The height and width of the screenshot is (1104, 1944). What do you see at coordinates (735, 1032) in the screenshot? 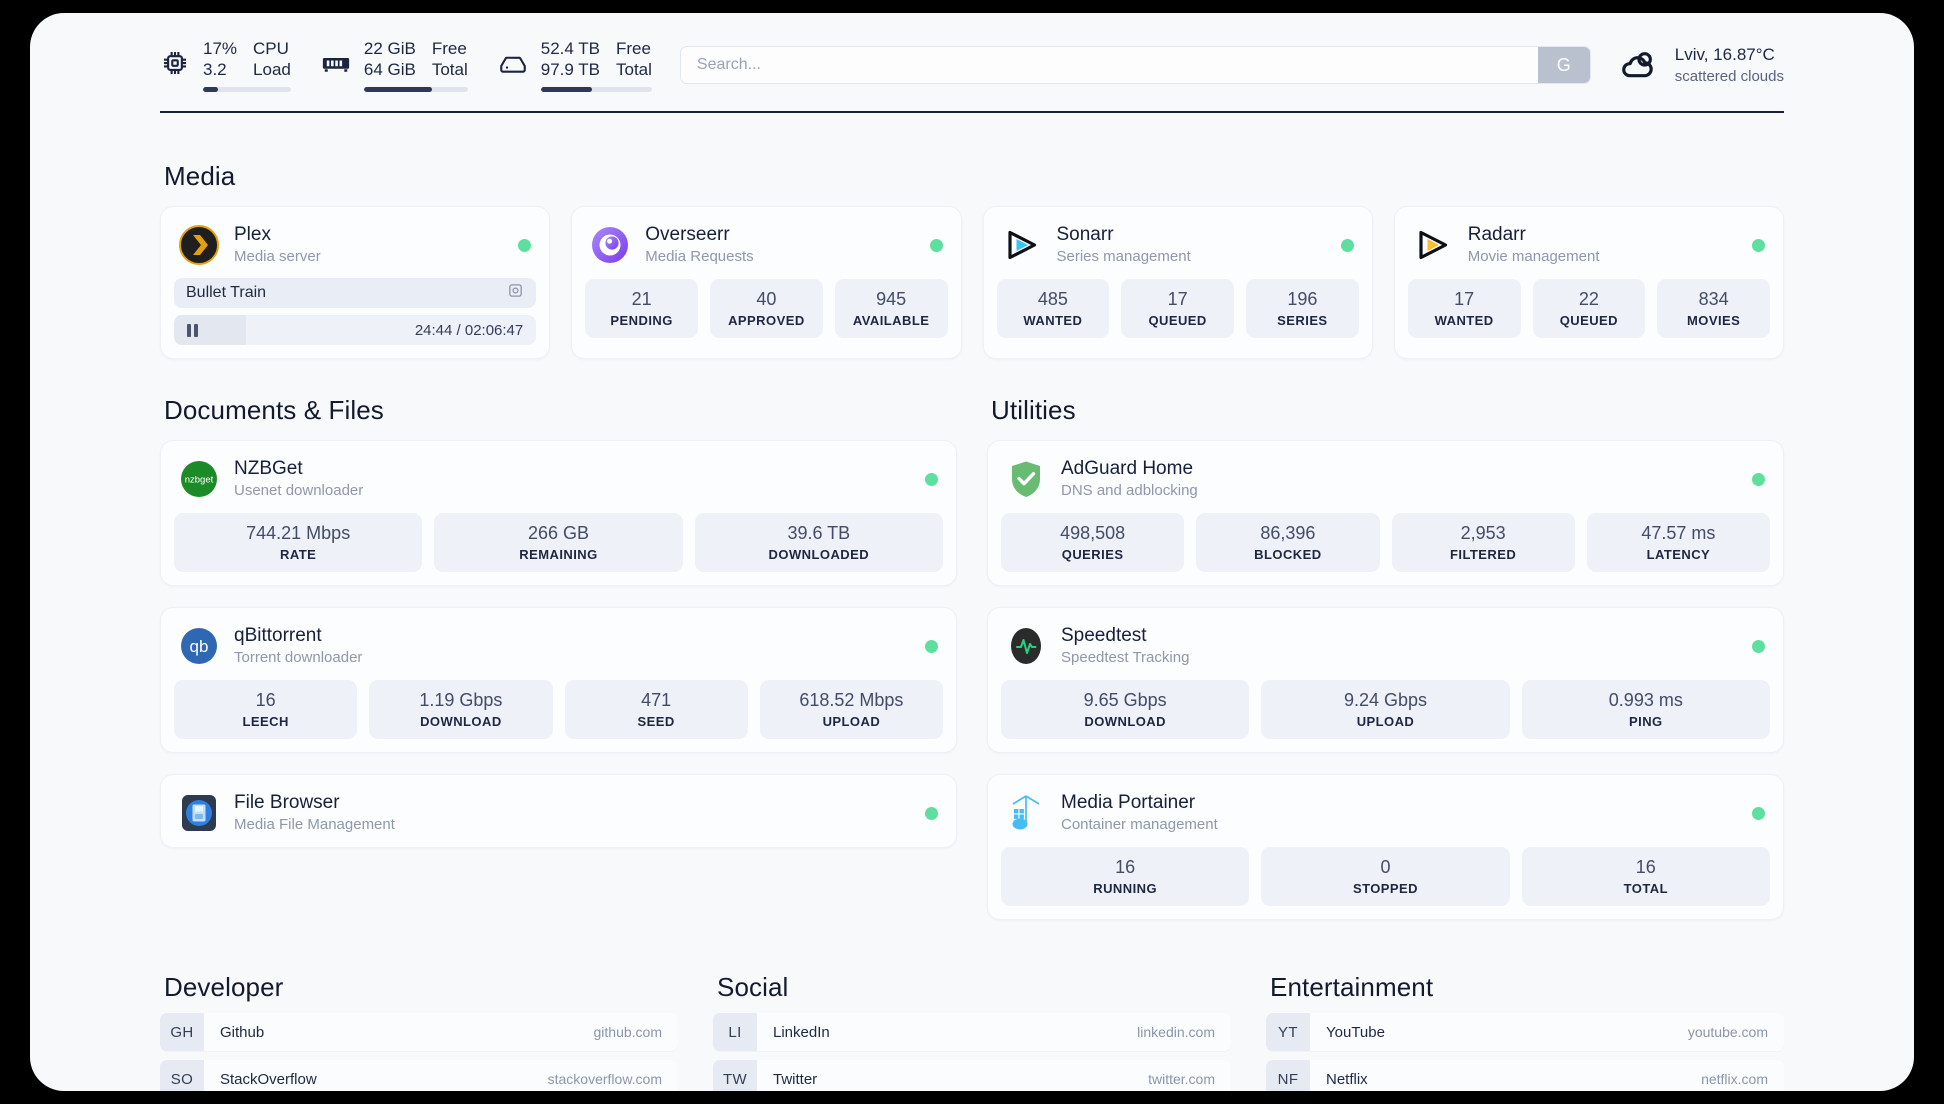
I see `bookmark-tag: LI` at bounding box center [735, 1032].